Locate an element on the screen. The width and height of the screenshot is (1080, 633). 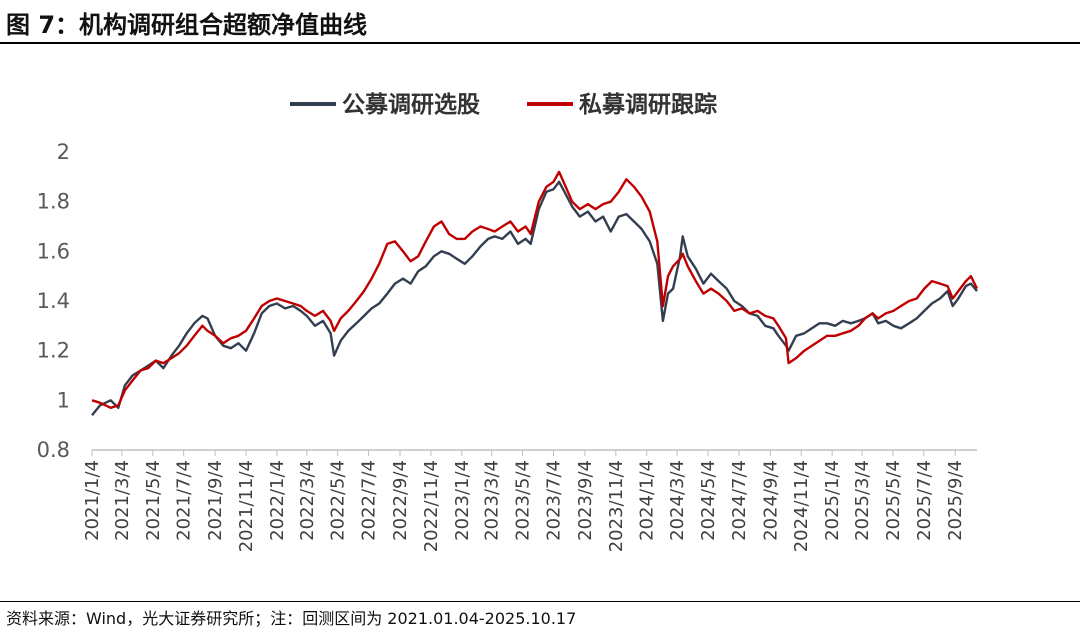
x-tick-label: 2021/11/4 is located at coordinates (246, 506).